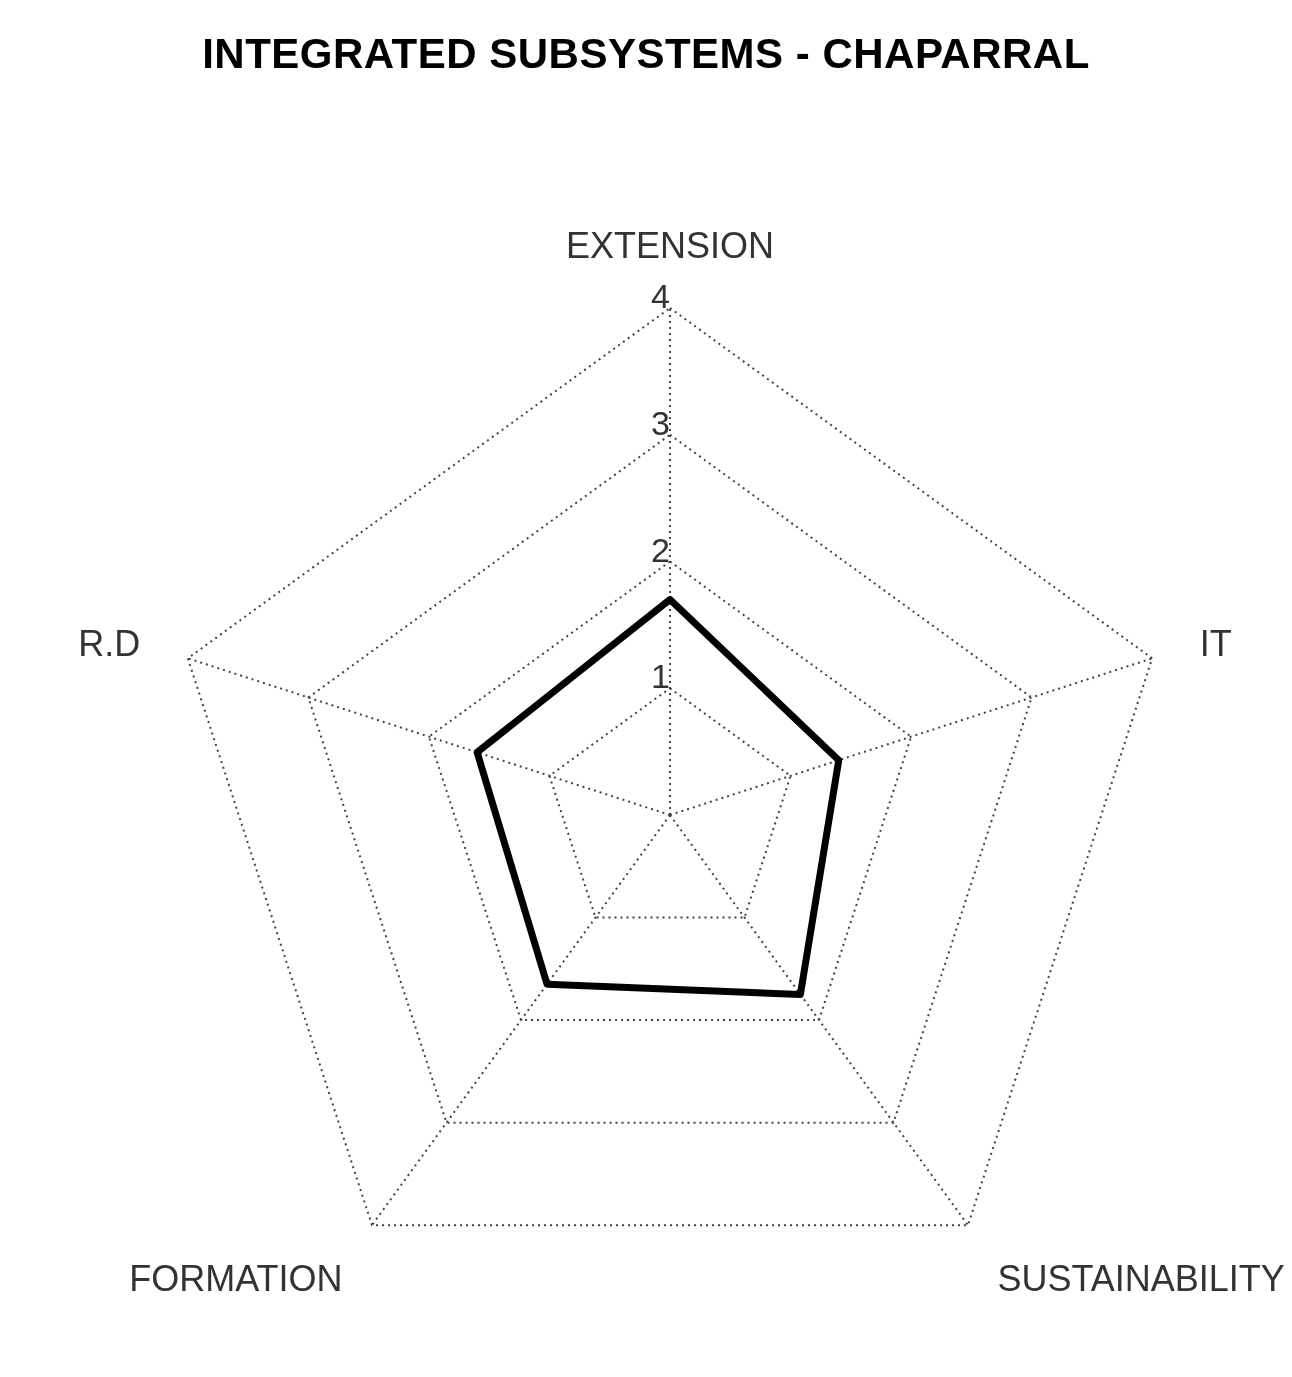 The height and width of the screenshot is (1377, 1292). I want to click on spoke-label: EXTENSION, so click(670, 245).